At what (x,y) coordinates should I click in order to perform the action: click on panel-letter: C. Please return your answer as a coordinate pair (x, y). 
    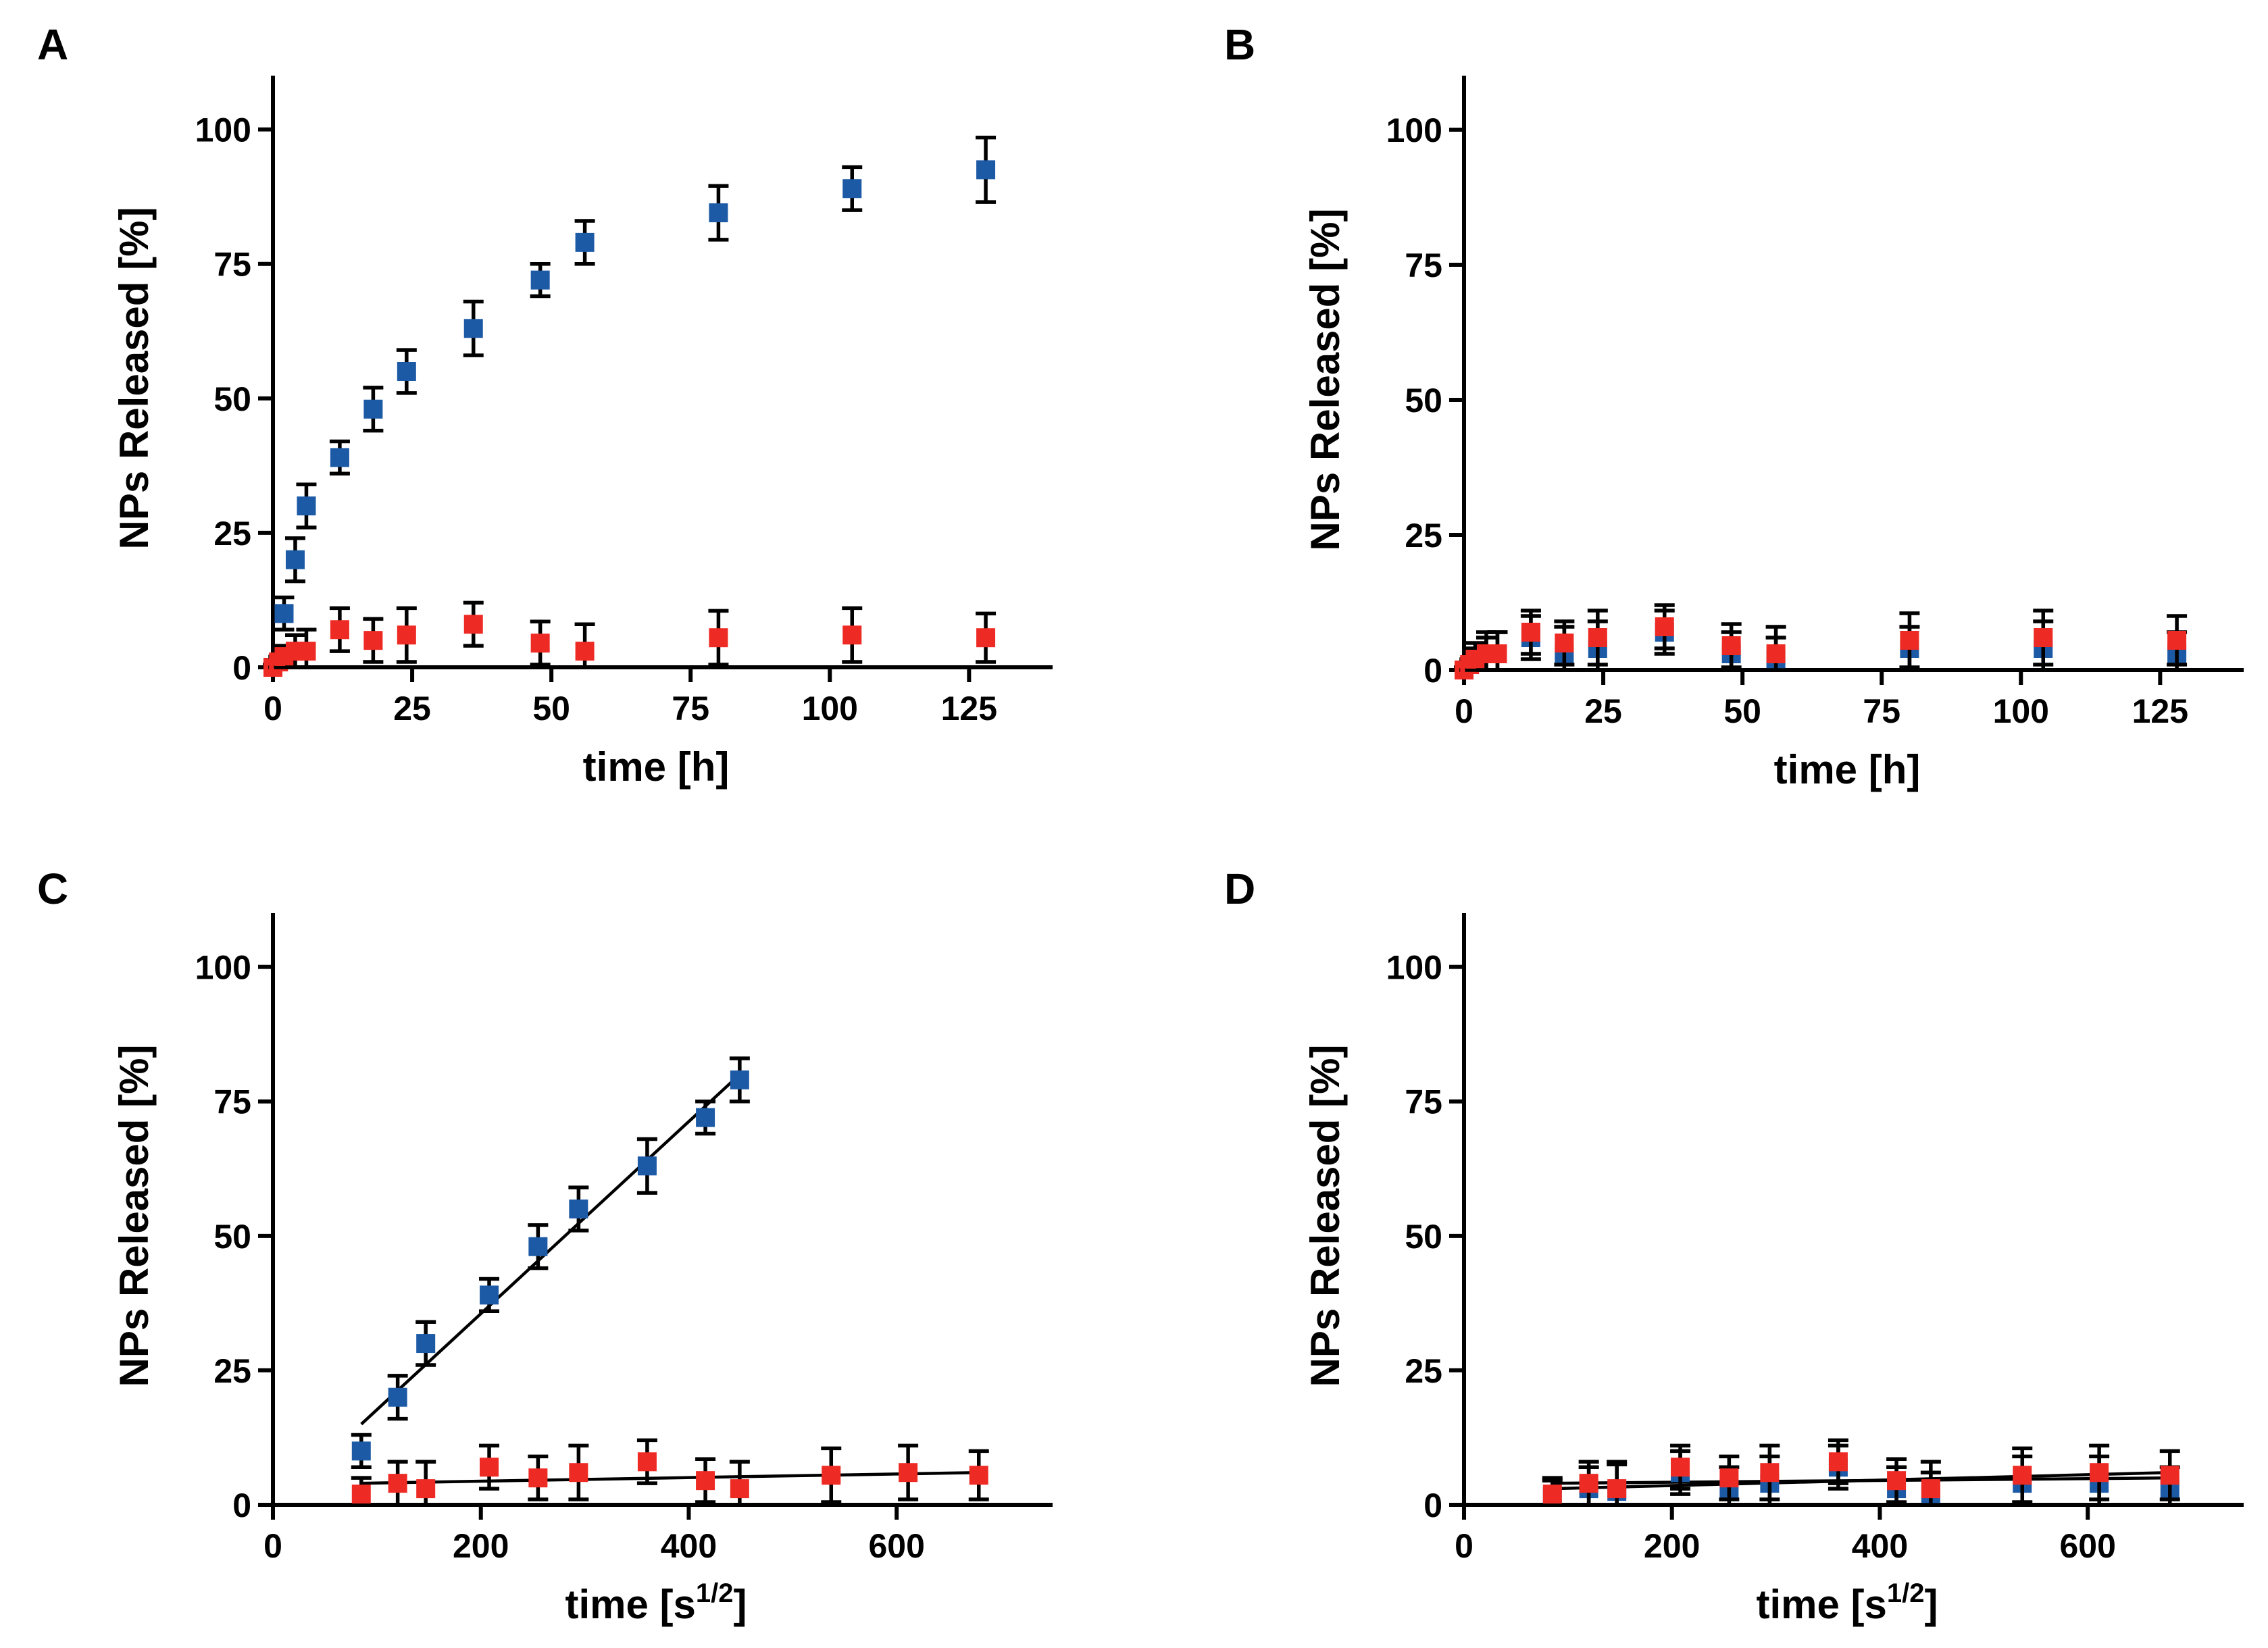
    Looking at the image, I should click on (53, 889).